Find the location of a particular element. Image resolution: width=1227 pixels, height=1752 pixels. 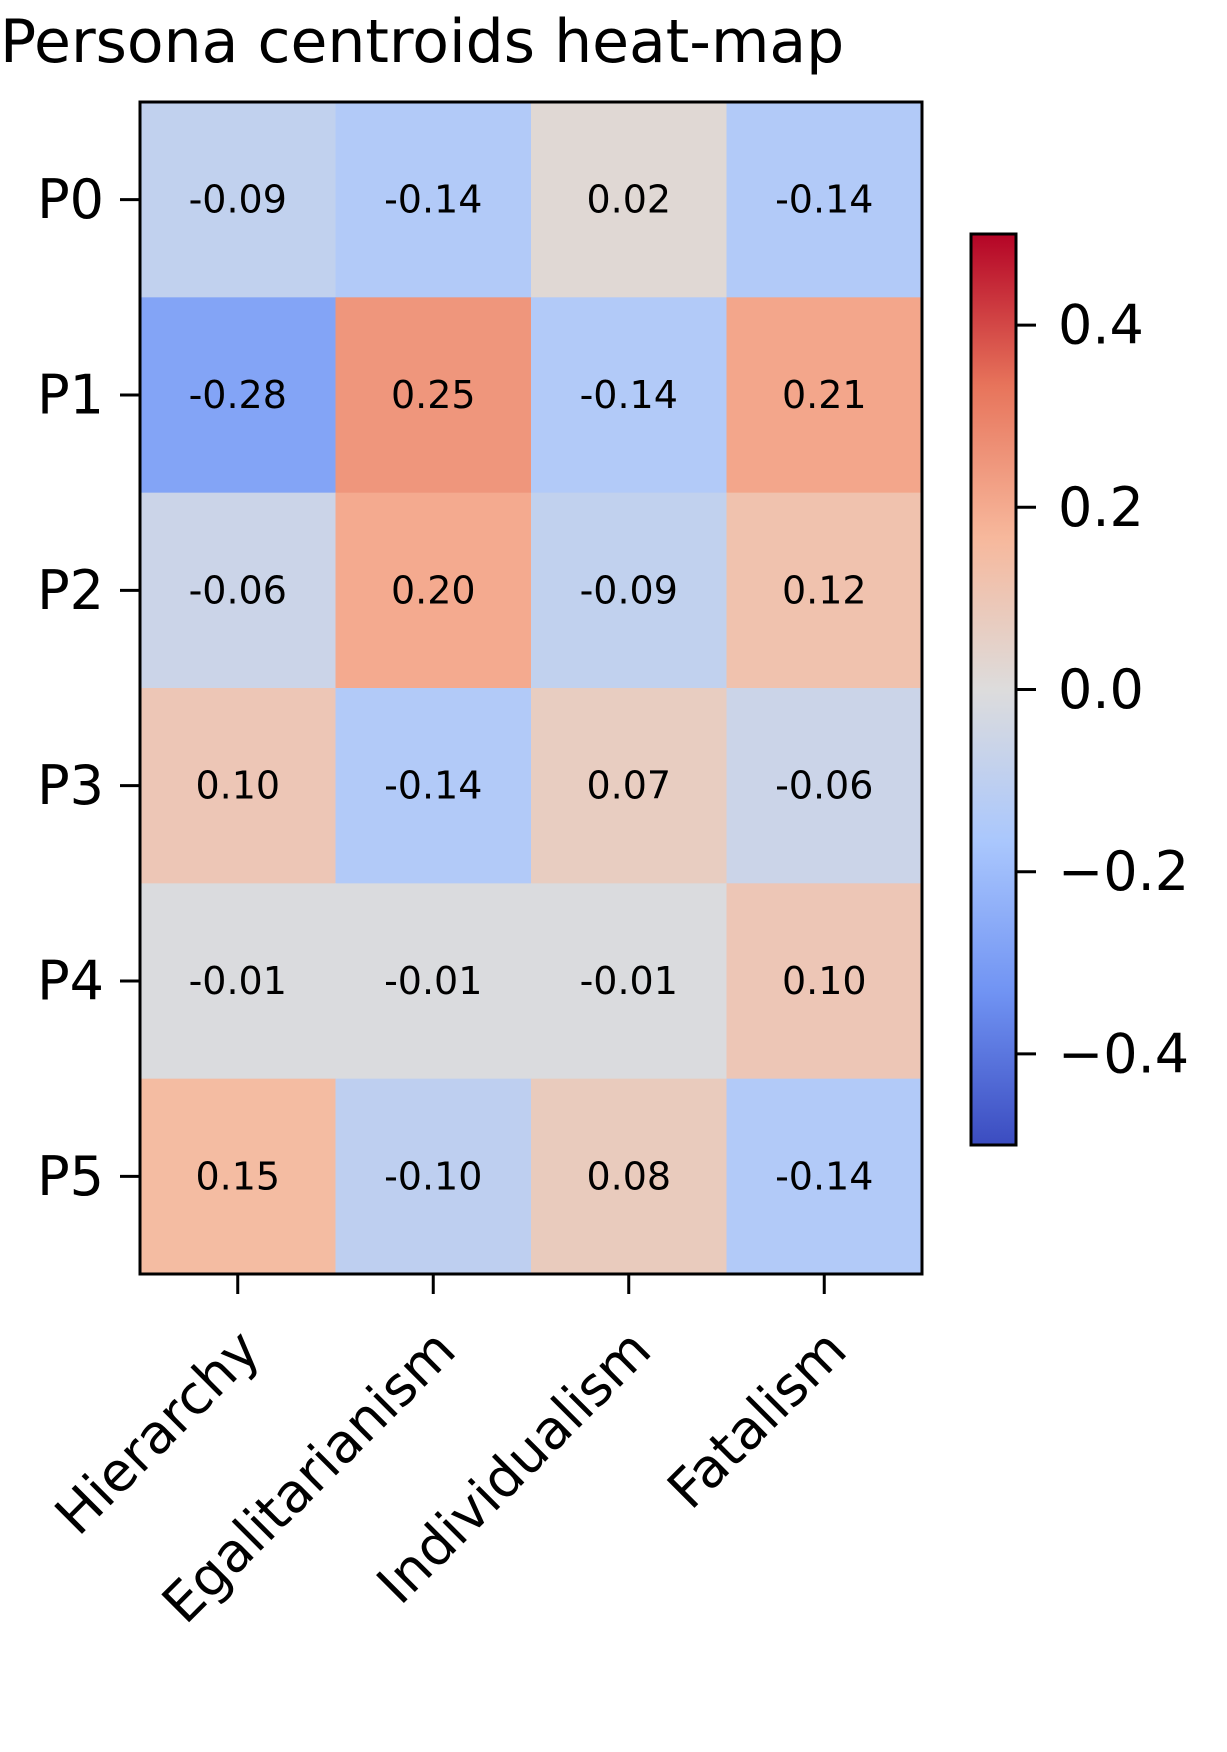

colorbar-tick-label: 0.0 is located at coordinates (1101, 689).